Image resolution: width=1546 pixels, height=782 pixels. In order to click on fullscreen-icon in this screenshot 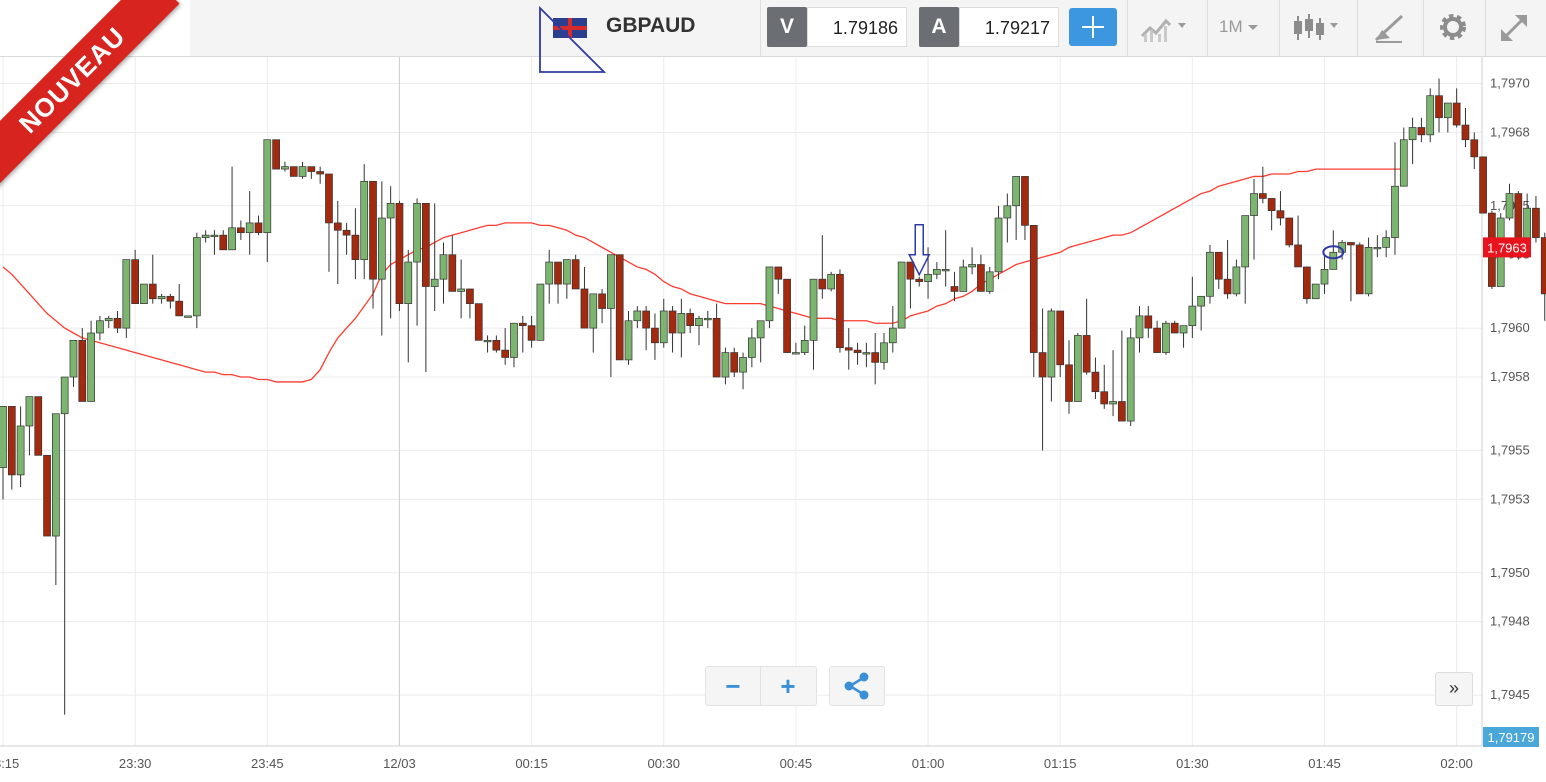, I will do `click(1514, 28)`.